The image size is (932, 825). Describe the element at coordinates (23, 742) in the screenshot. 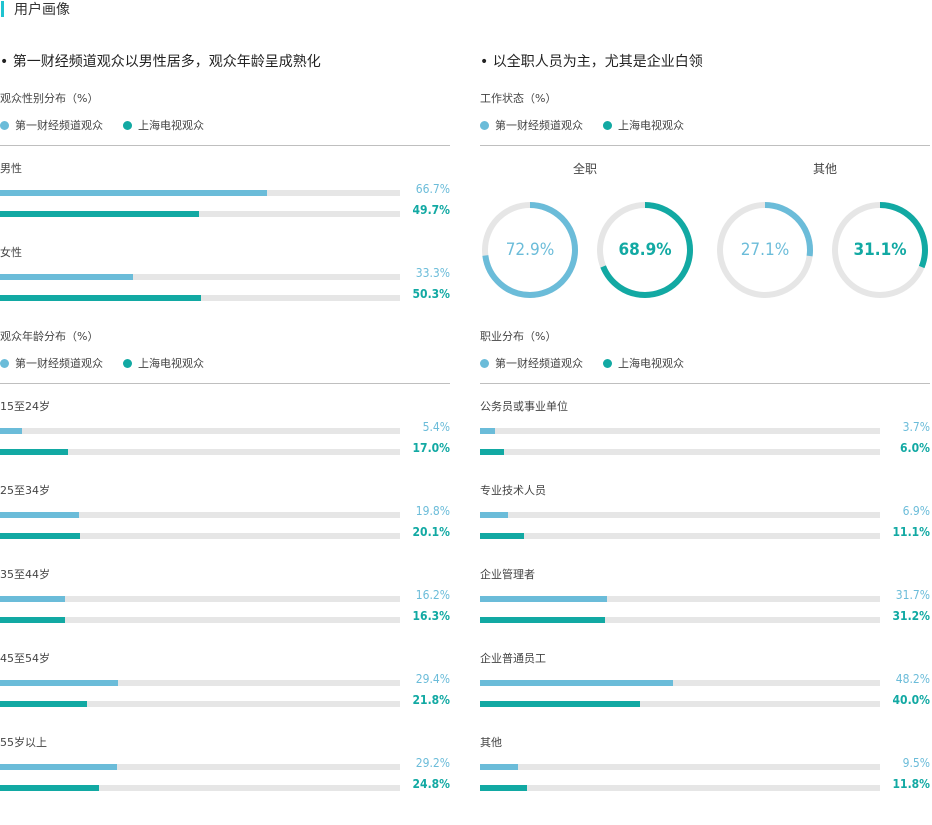

I see `category-label: 55岁以上` at that location.